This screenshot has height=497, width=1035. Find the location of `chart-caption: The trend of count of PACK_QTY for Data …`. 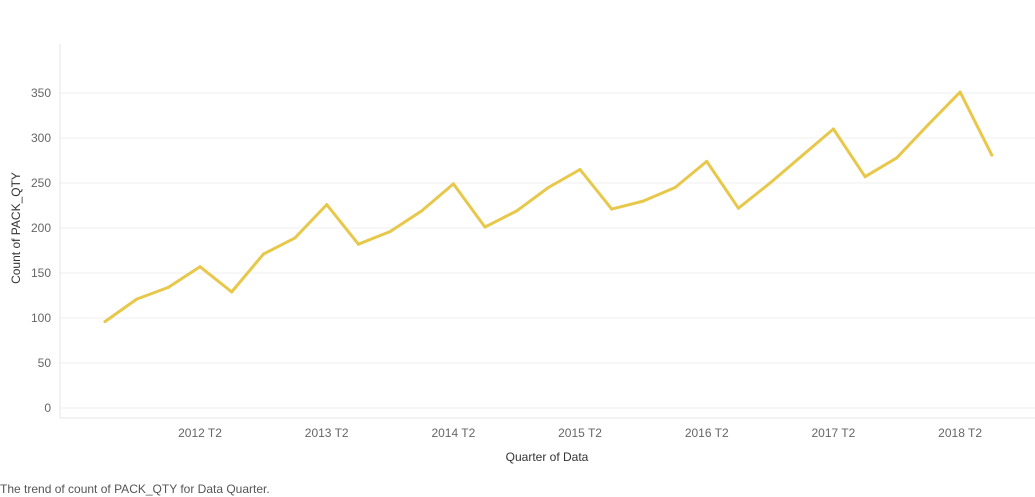

chart-caption: The trend of count of PACK_QTY for Data … is located at coordinates (135, 489).